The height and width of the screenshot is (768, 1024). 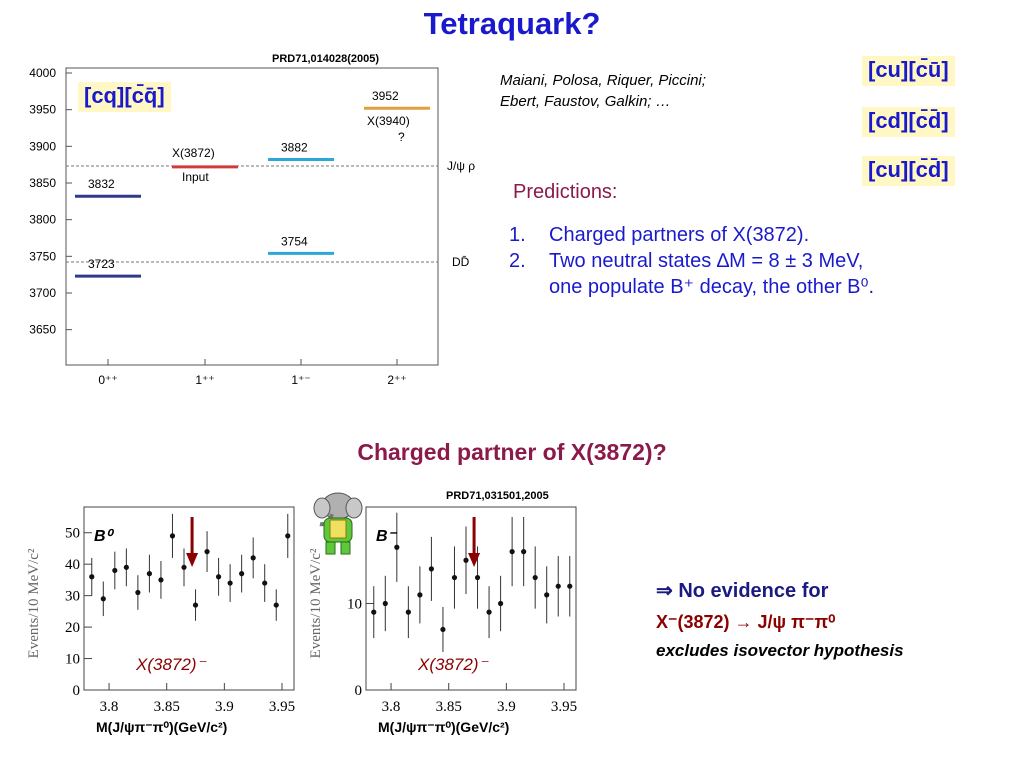 I want to click on slide-title: Tetraquark?, so click(x=512, y=23).